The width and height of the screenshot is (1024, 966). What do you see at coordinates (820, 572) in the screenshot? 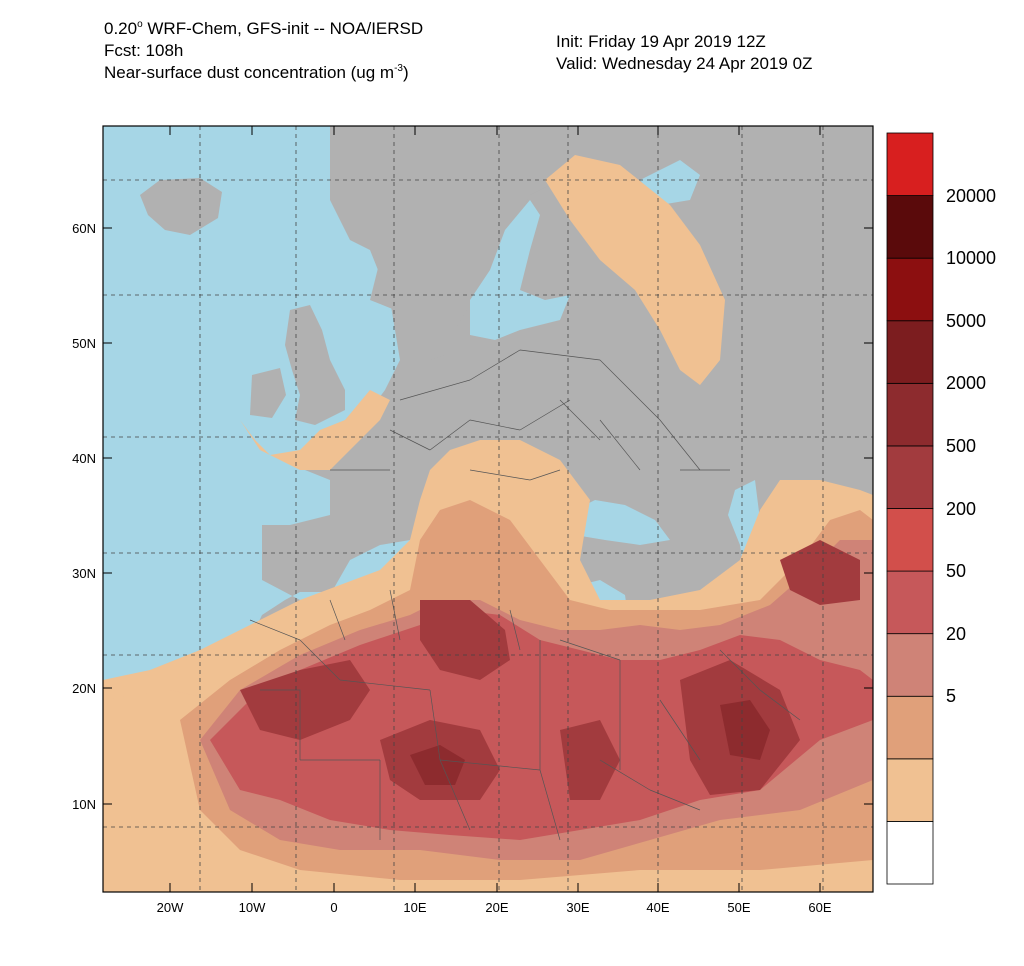
I see `dust-level-500-iran` at bounding box center [820, 572].